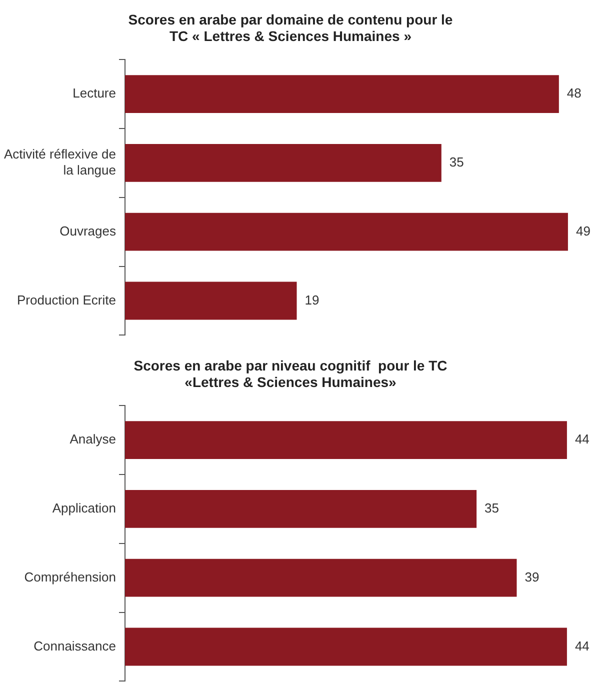 The height and width of the screenshot is (693, 605). Describe the element at coordinates (66, 300) in the screenshot. I see `y-tick-label: Production Ecrite` at that location.